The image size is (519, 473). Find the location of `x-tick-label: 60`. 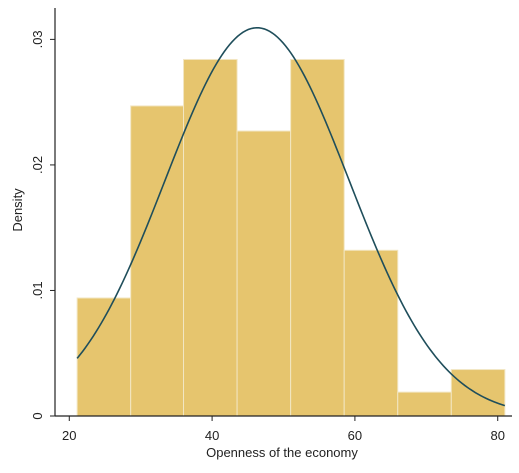

x-tick-label: 60 is located at coordinates (355, 435).